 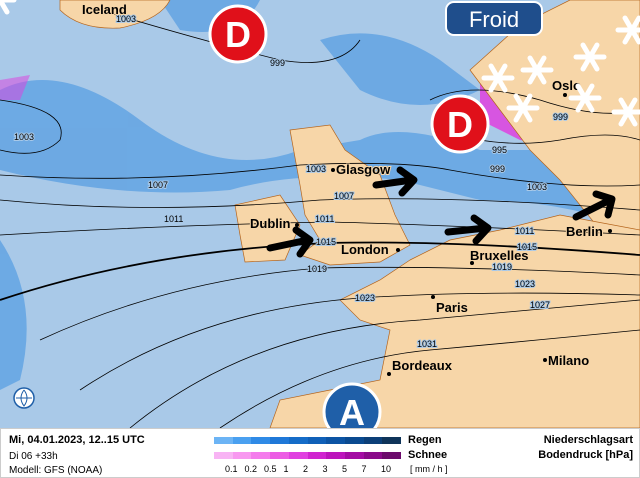 What do you see at coordinates (352, 410) in the screenshot?
I see `svg-text: A` at bounding box center [352, 410].